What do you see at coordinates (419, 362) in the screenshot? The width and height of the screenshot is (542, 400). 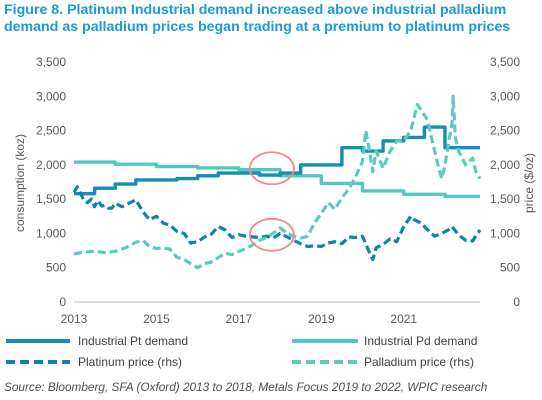 I see `legend-label-pd-price: Palladium price (rhs)` at bounding box center [419, 362].